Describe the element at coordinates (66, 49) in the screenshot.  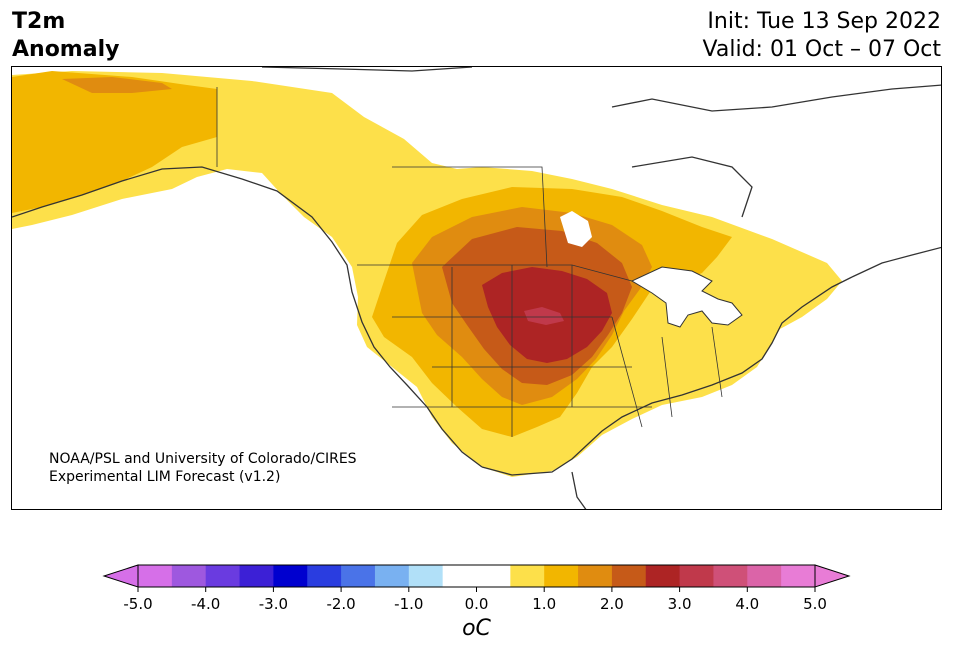
I see `title-type: Anomaly` at that location.